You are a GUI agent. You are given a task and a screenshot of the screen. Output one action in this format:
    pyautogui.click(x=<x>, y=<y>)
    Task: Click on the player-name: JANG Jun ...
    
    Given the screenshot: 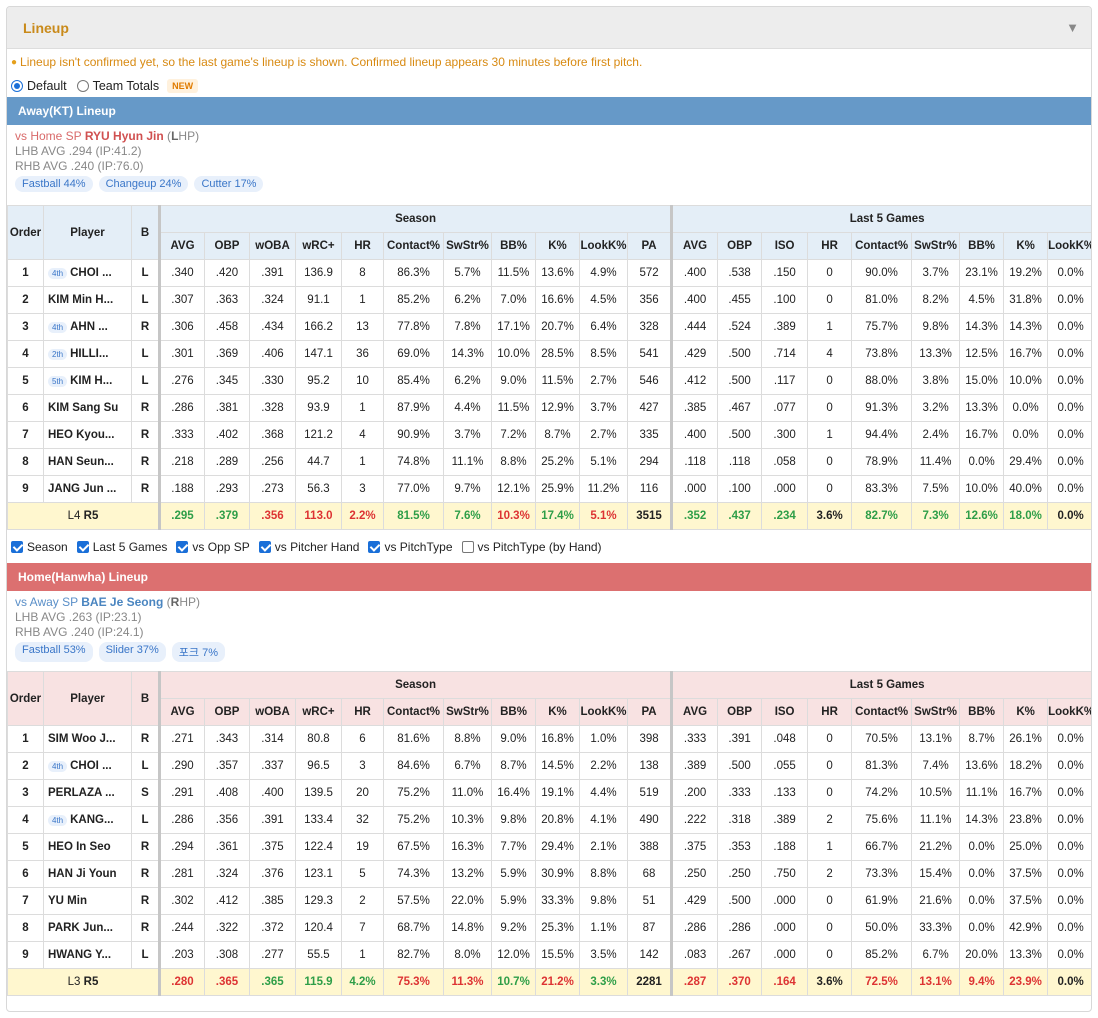 What is the action you would take?
    pyautogui.click(x=82, y=489)
    